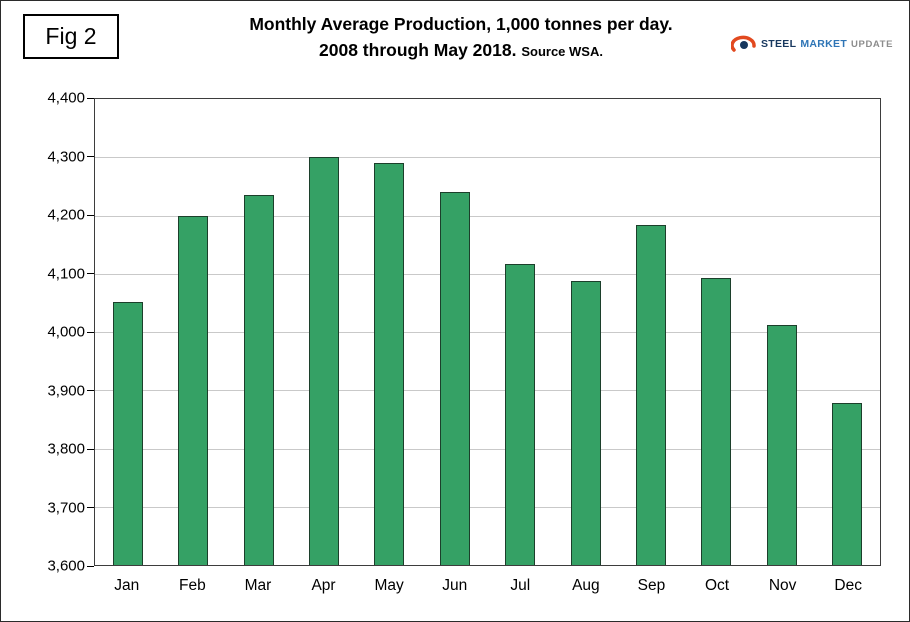  I want to click on y-axis-ticks, so click(90, 332).